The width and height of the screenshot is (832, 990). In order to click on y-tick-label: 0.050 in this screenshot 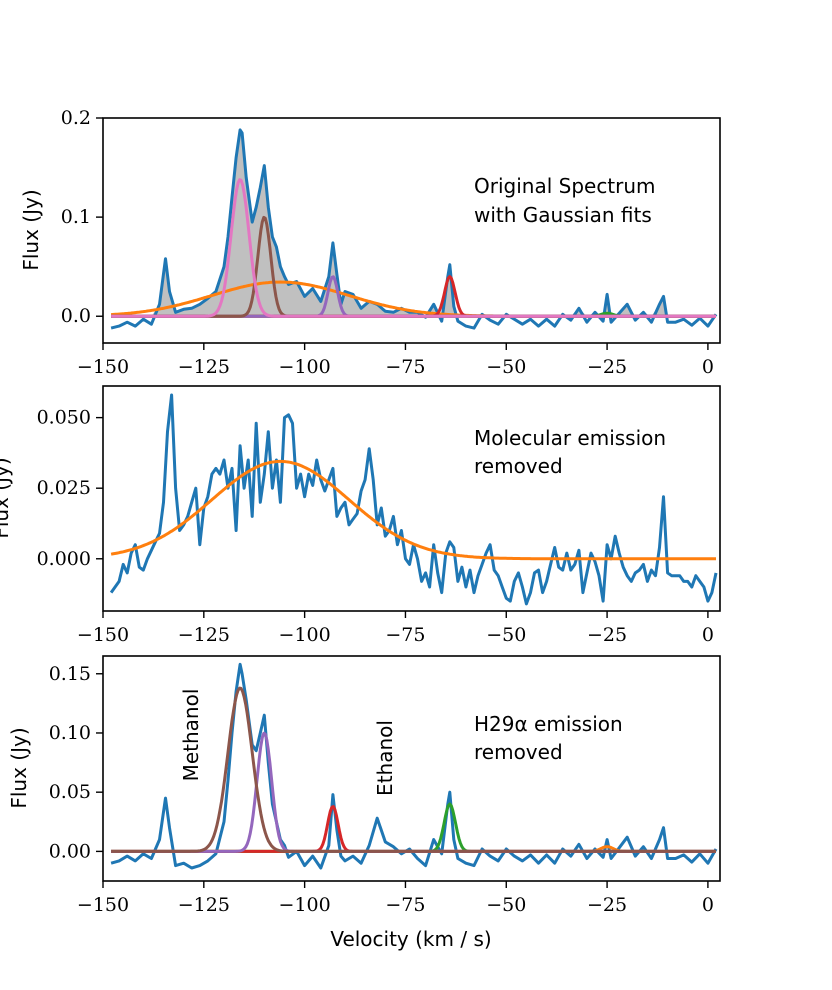, I will do `click(64, 418)`.